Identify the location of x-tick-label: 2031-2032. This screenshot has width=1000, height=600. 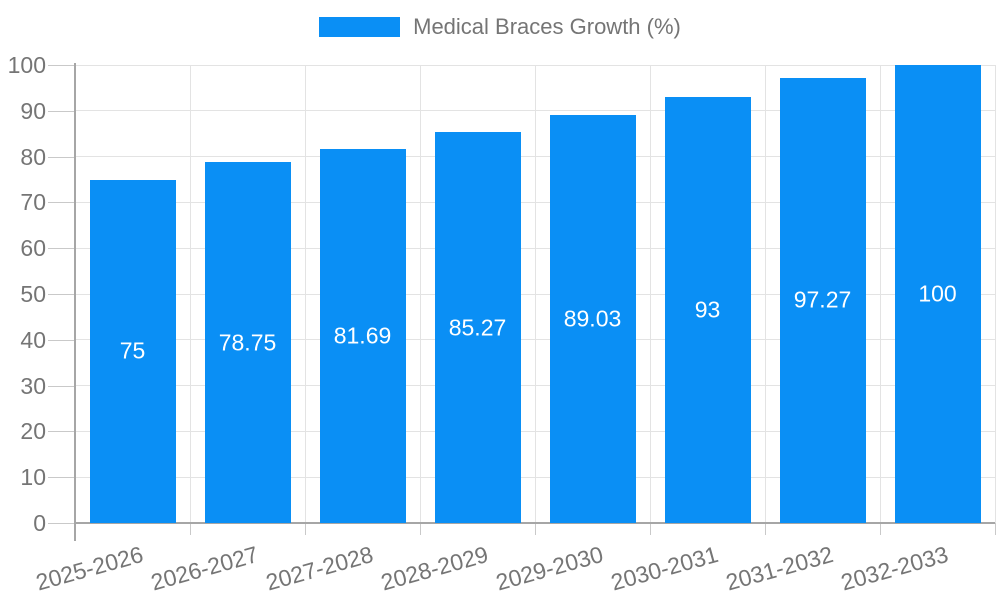
(779, 568).